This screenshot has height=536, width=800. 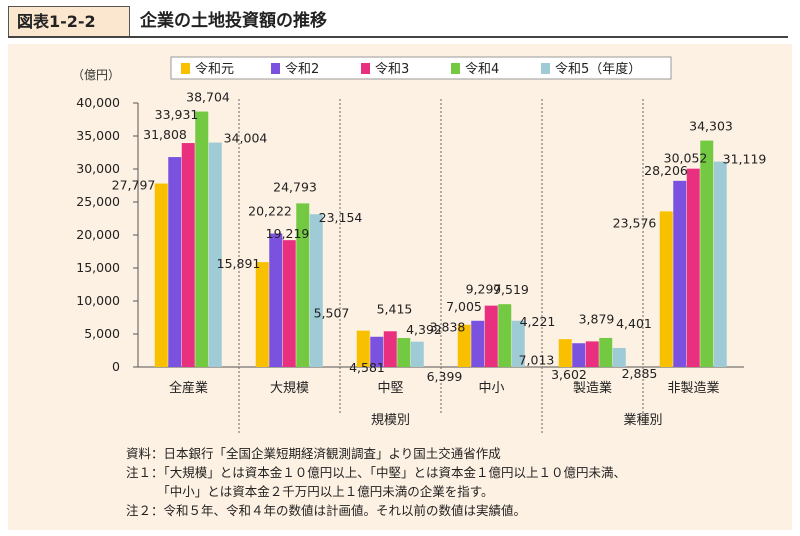 I want to click on y-tick-label: 0, so click(x=116, y=366).